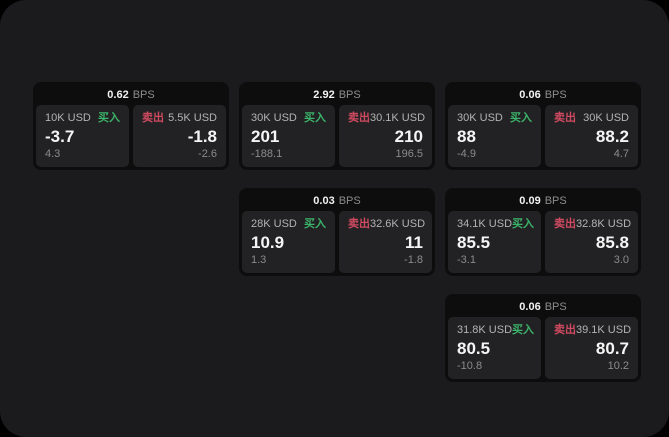 Image resolution: width=669 pixels, height=437 pixels. Describe the element at coordinates (385, 242) in the screenshot. I see `sell-quote-tile: 卖出 32.6K USD 11 -1.8` at that location.